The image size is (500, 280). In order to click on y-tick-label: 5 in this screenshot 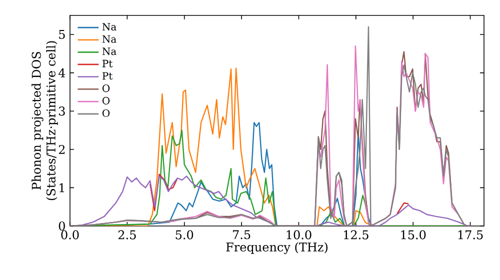, I will do `click(62, 34)`.